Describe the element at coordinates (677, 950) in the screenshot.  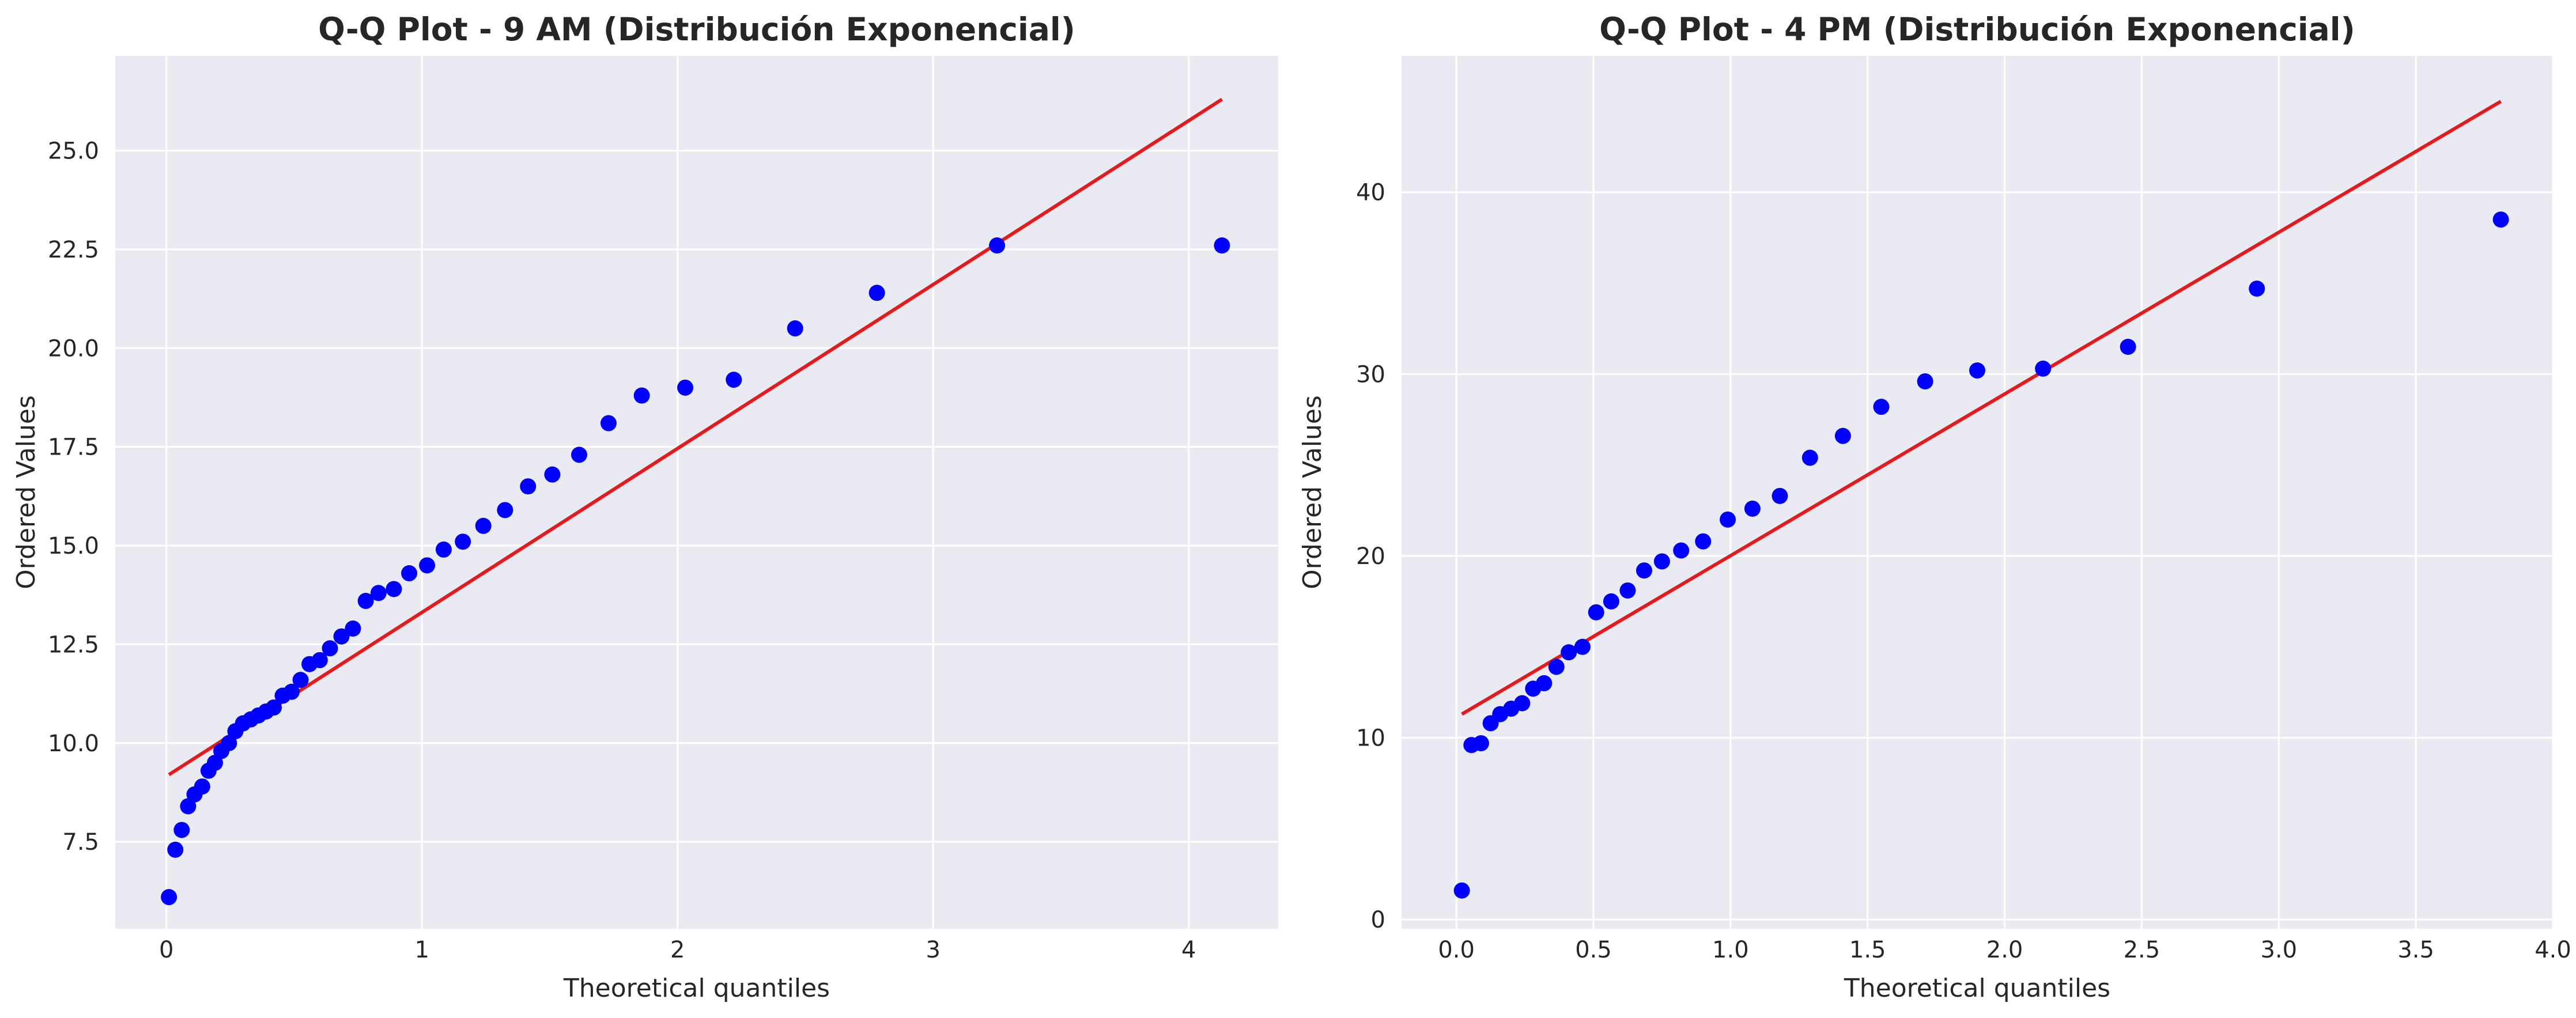
I see `x-tick-label: 2` at that location.